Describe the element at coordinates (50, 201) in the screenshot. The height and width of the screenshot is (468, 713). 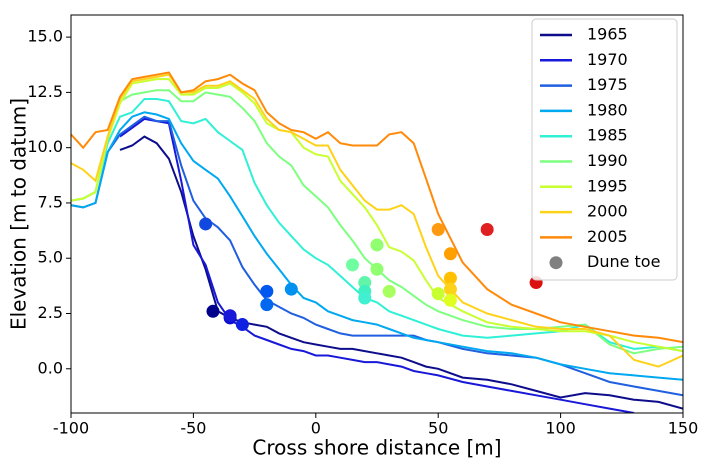
I see `y-tick-label: 7.5` at that location.